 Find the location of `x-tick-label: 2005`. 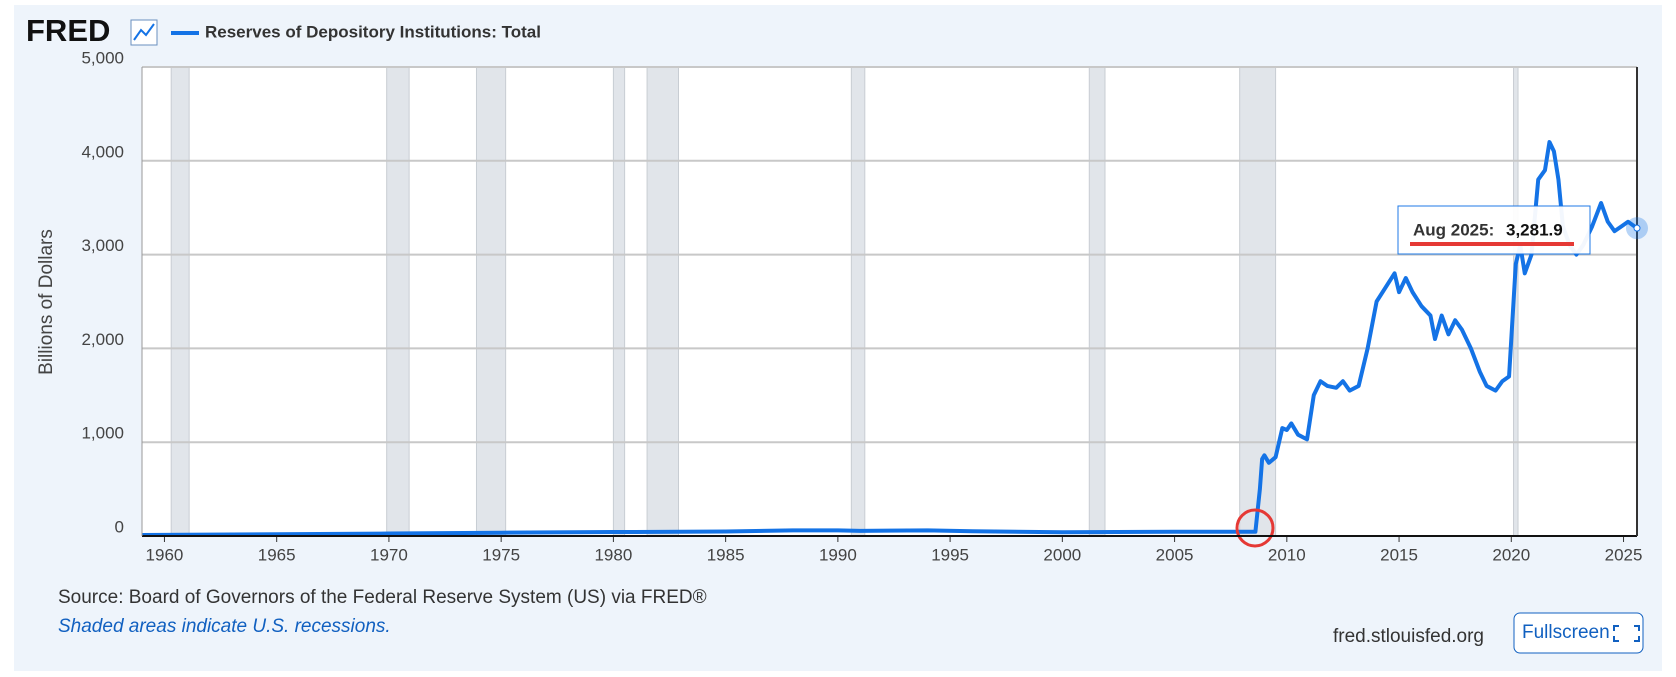

x-tick-label: 2005 is located at coordinates (1175, 554).